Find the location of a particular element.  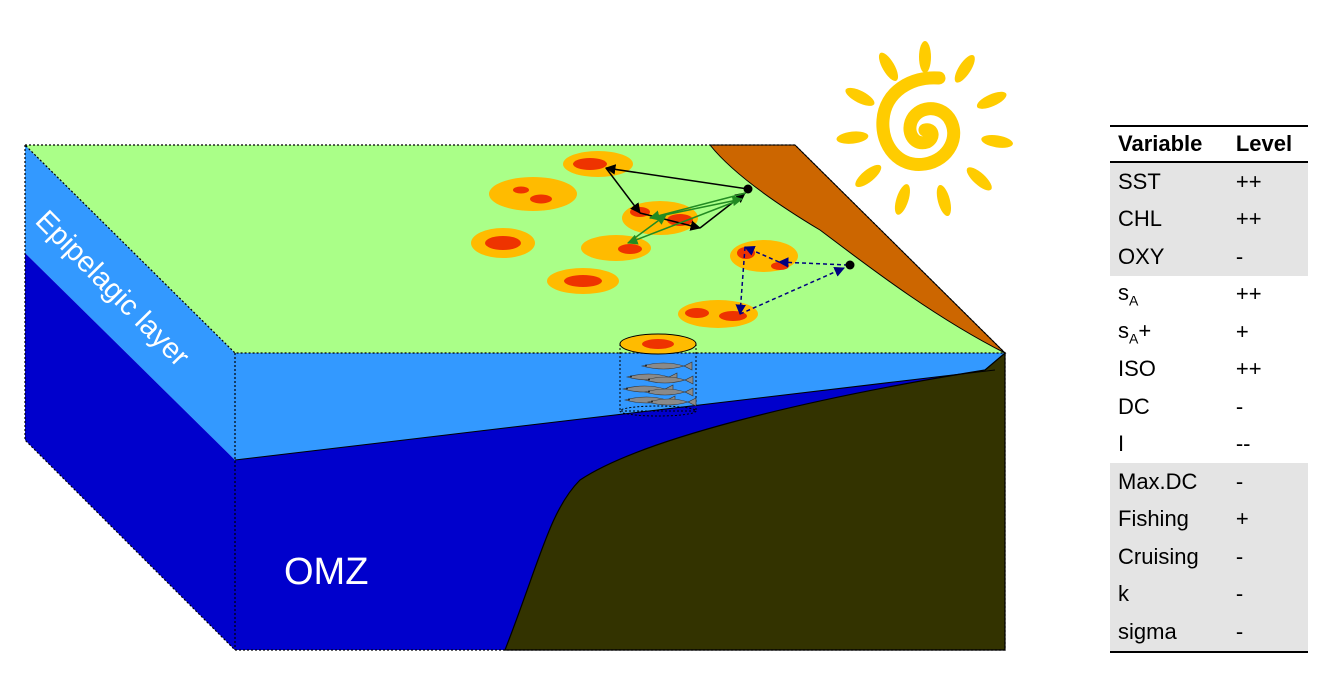

front-face-epipelagic is located at coordinates (620, 406).